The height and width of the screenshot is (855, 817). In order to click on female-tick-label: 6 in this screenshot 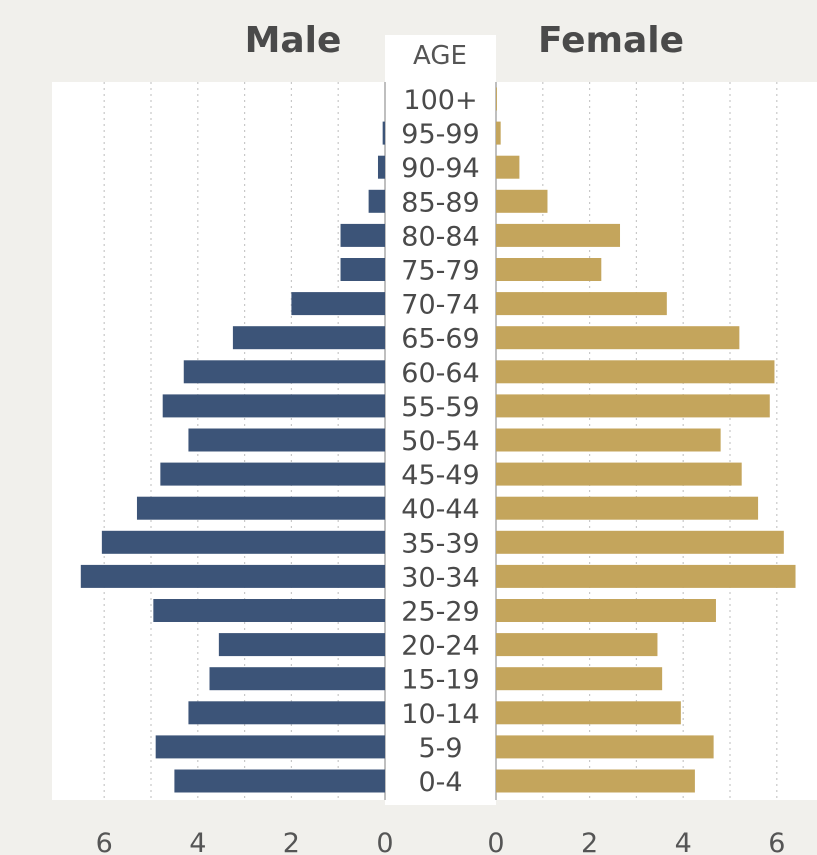, I will do `click(776, 841)`.